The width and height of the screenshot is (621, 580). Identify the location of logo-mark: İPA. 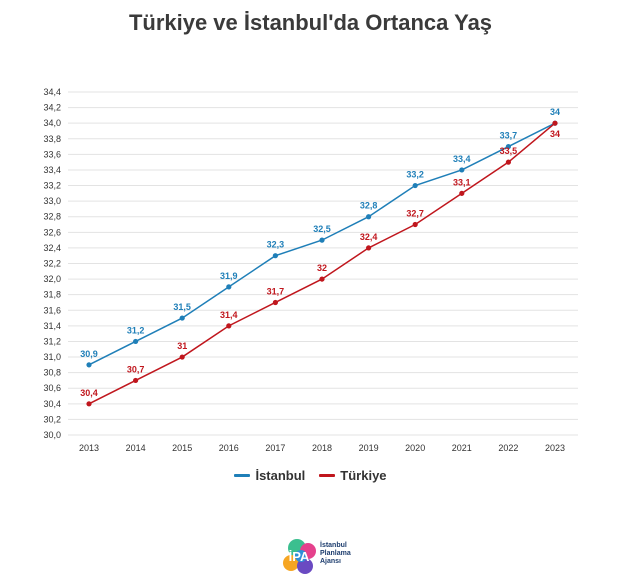
(299, 556).